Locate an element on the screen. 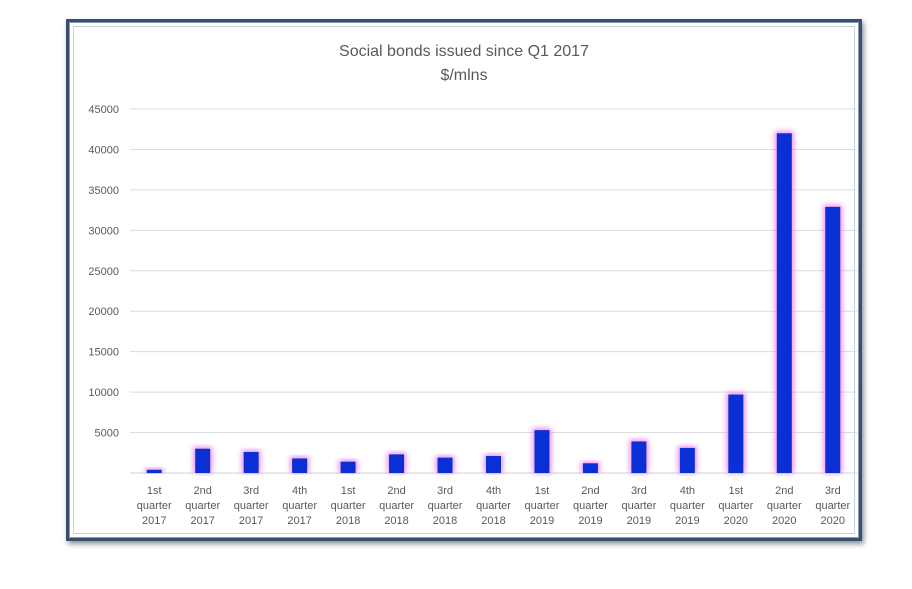 The width and height of the screenshot is (912, 589). x-tick-label: 2nd quarter 2018 is located at coordinates (396, 506).